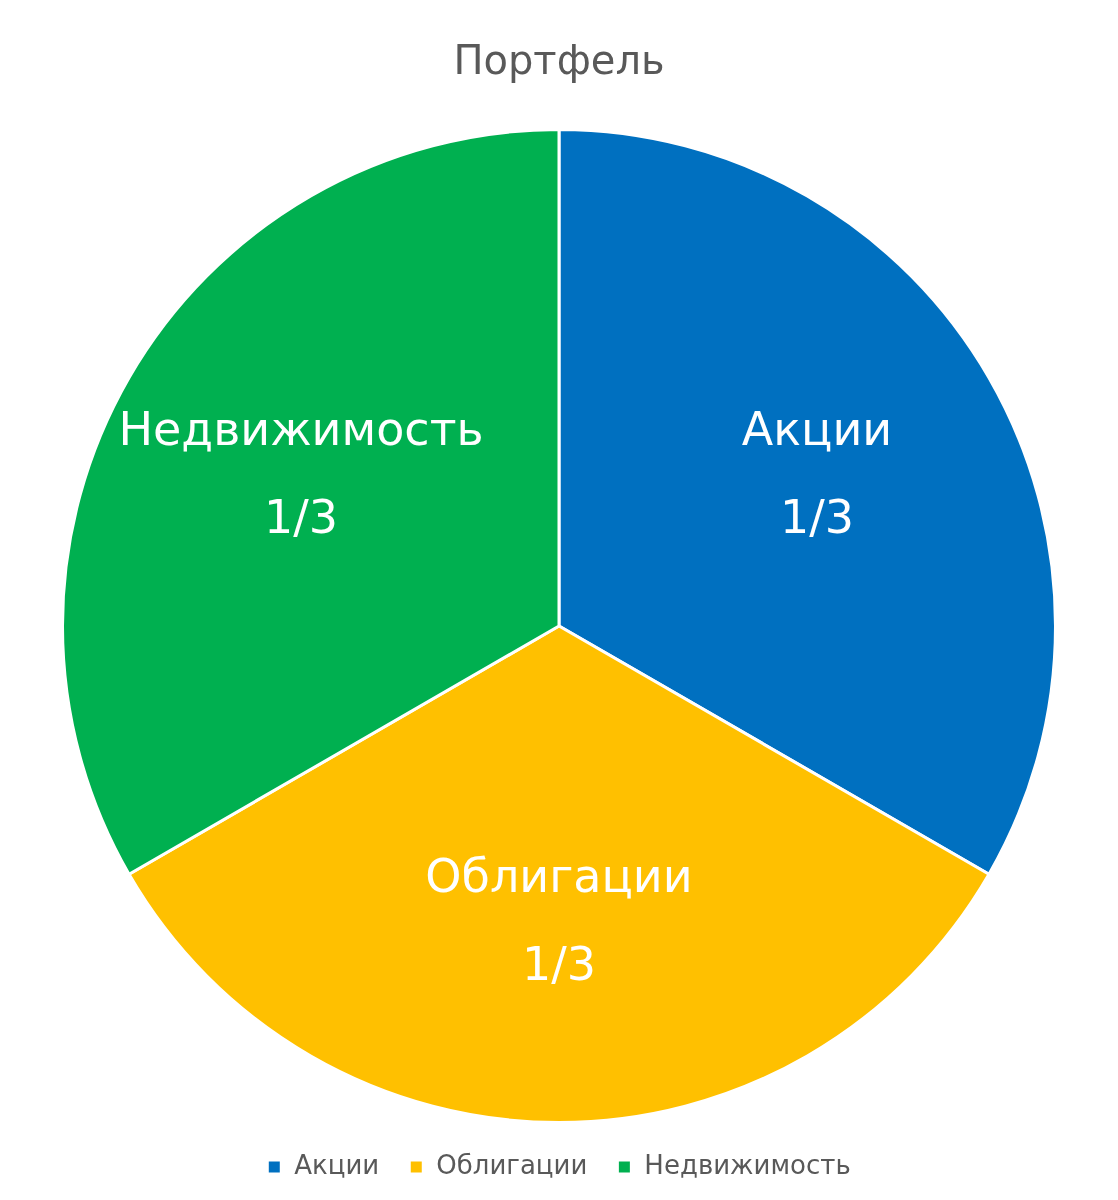 The height and width of the screenshot is (1200, 1118). I want to click on legend-label: Акции, so click(337, 1164).